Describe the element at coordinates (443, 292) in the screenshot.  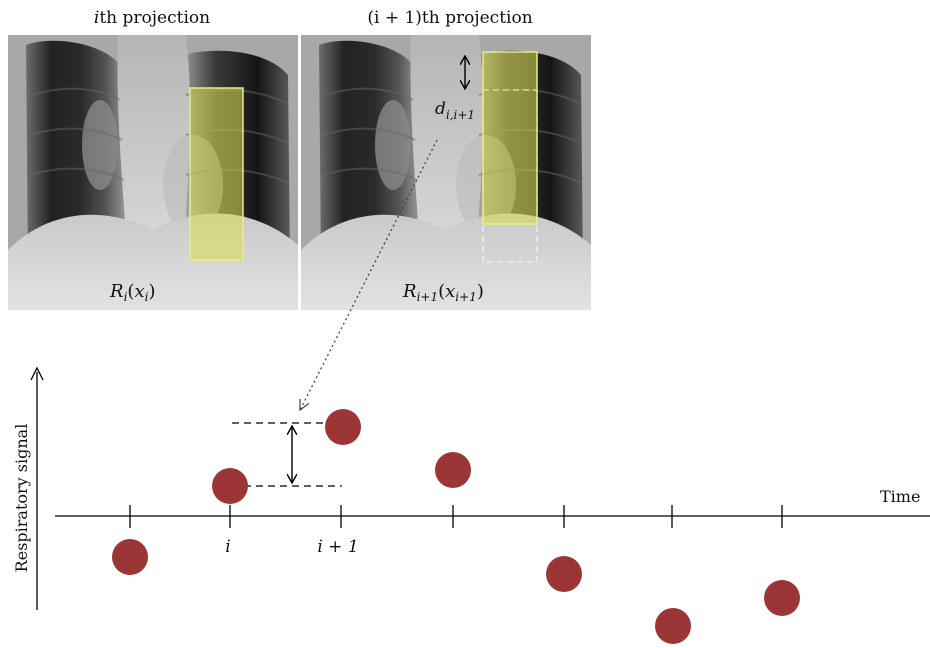
I see `right-roi-label: Ri+1(xi+1)` at that location.